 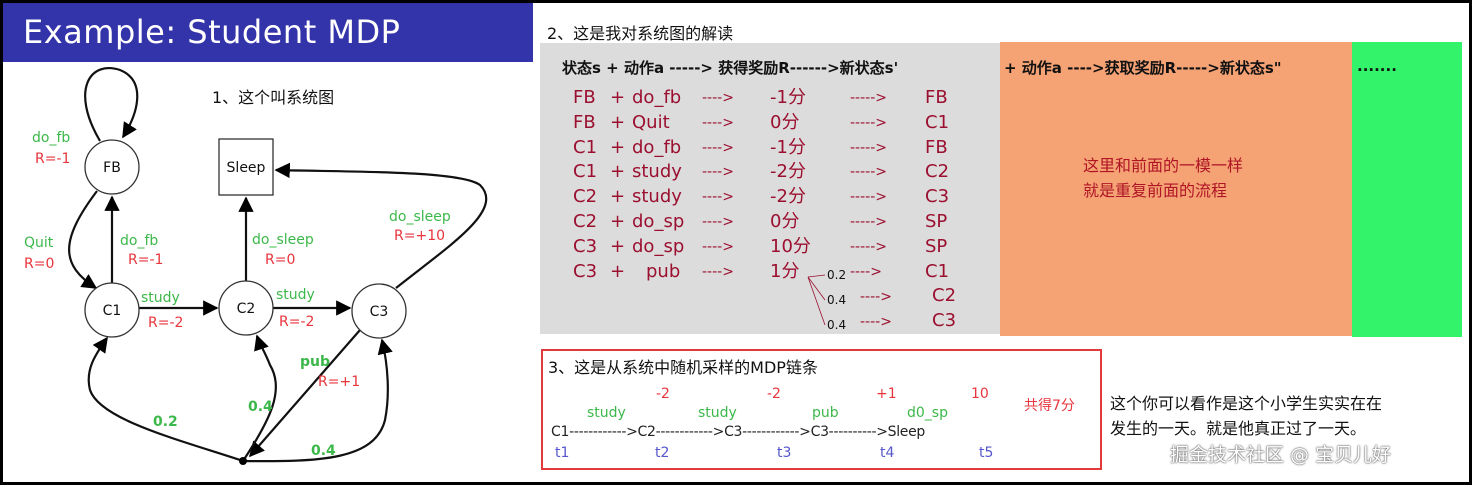 I want to click on title-bar: Example: Student MDP, so click(x=268, y=32).